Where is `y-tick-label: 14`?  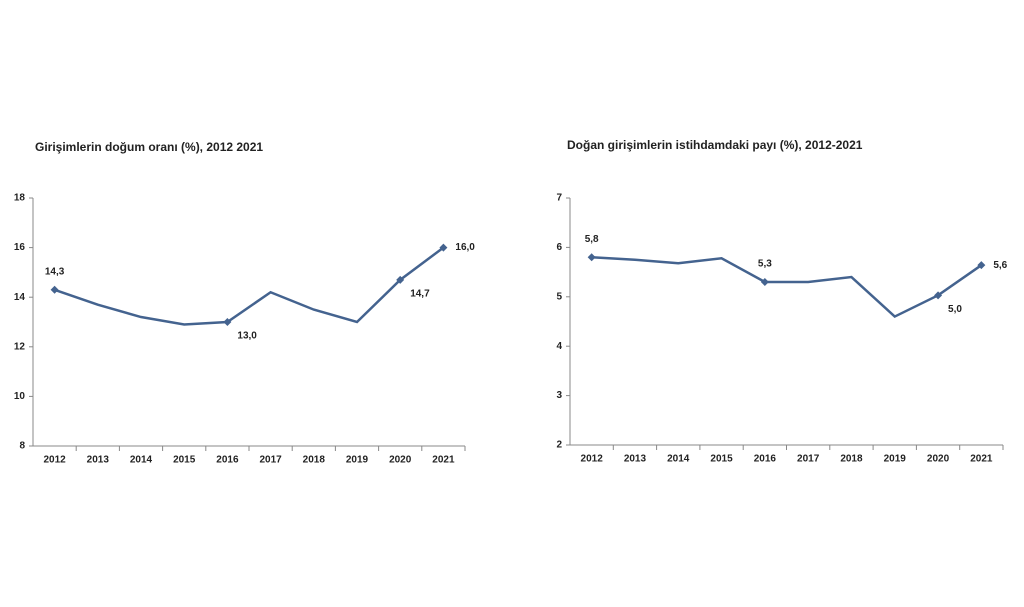
y-tick-label: 14 is located at coordinates (20, 297).